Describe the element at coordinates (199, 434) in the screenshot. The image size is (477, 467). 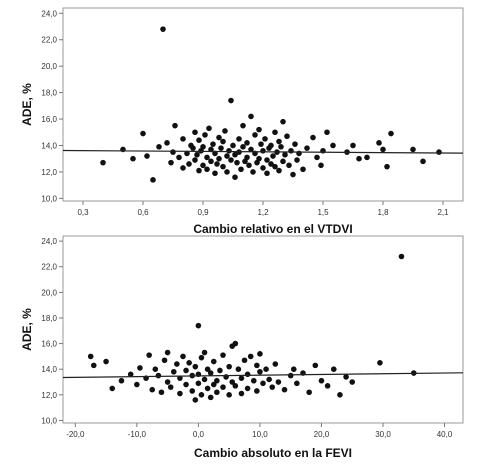
I see `x-tick-label: 0,0` at that location.